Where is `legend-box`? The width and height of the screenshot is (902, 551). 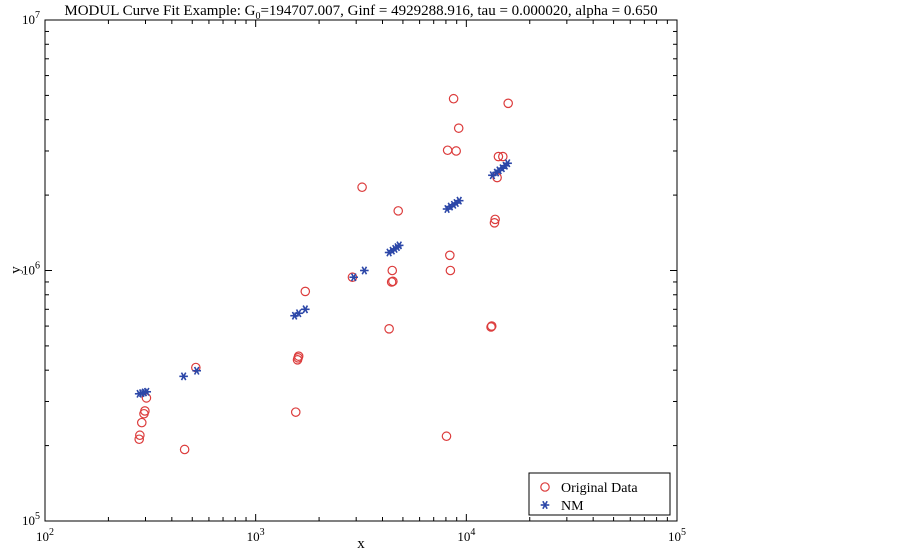
legend-box is located at coordinates (599, 494).